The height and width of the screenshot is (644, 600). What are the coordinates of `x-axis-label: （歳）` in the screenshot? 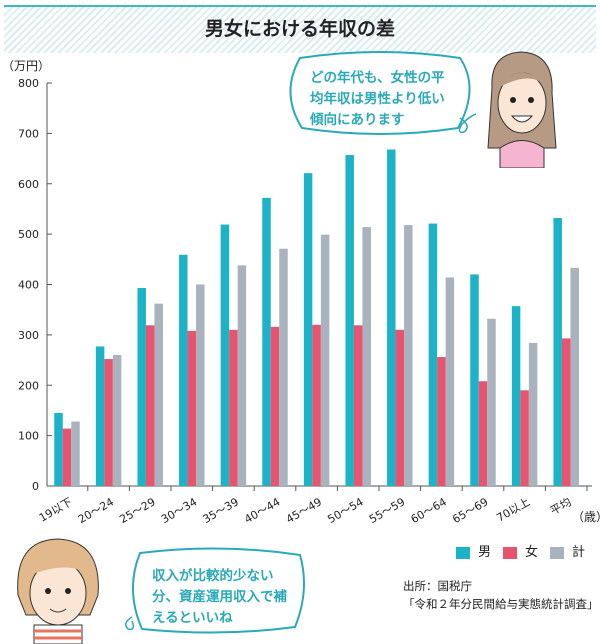 It's located at (586, 517).